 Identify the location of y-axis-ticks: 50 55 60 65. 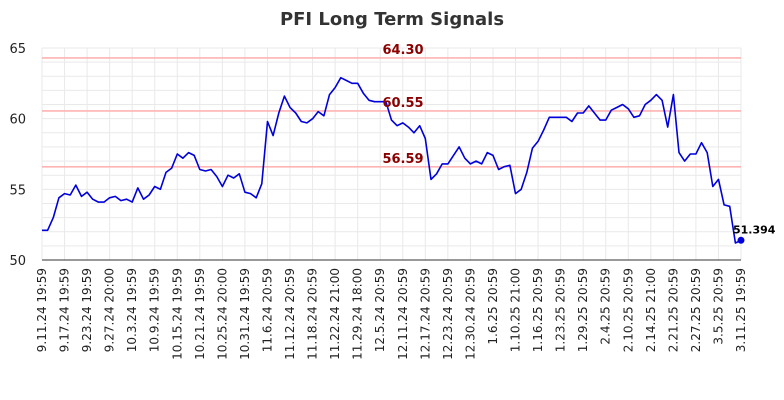
(17, 155).